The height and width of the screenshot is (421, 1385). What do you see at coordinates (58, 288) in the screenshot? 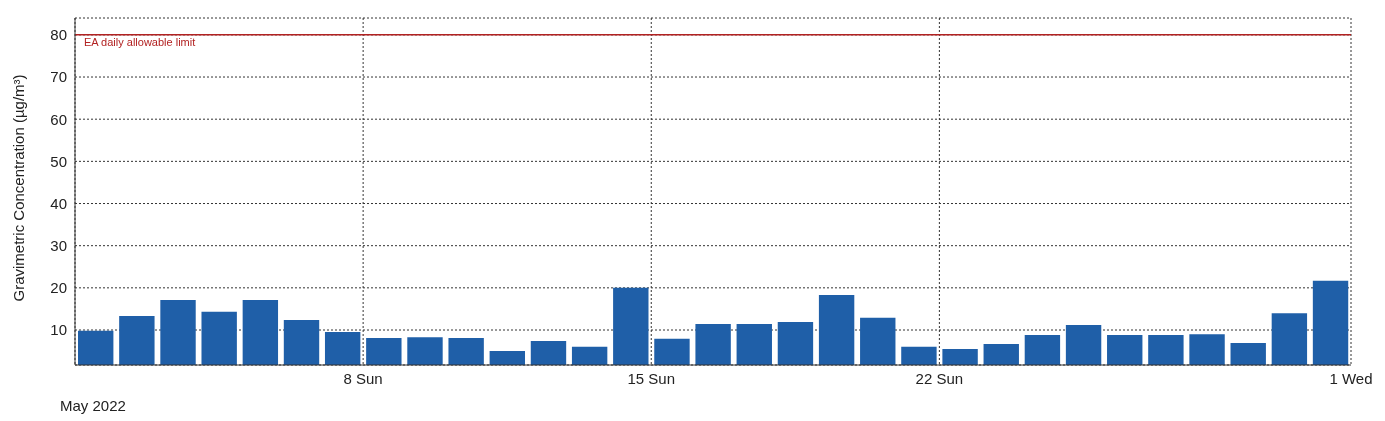
I see `y-tick-label: 20` at bounding box center [58, 288].